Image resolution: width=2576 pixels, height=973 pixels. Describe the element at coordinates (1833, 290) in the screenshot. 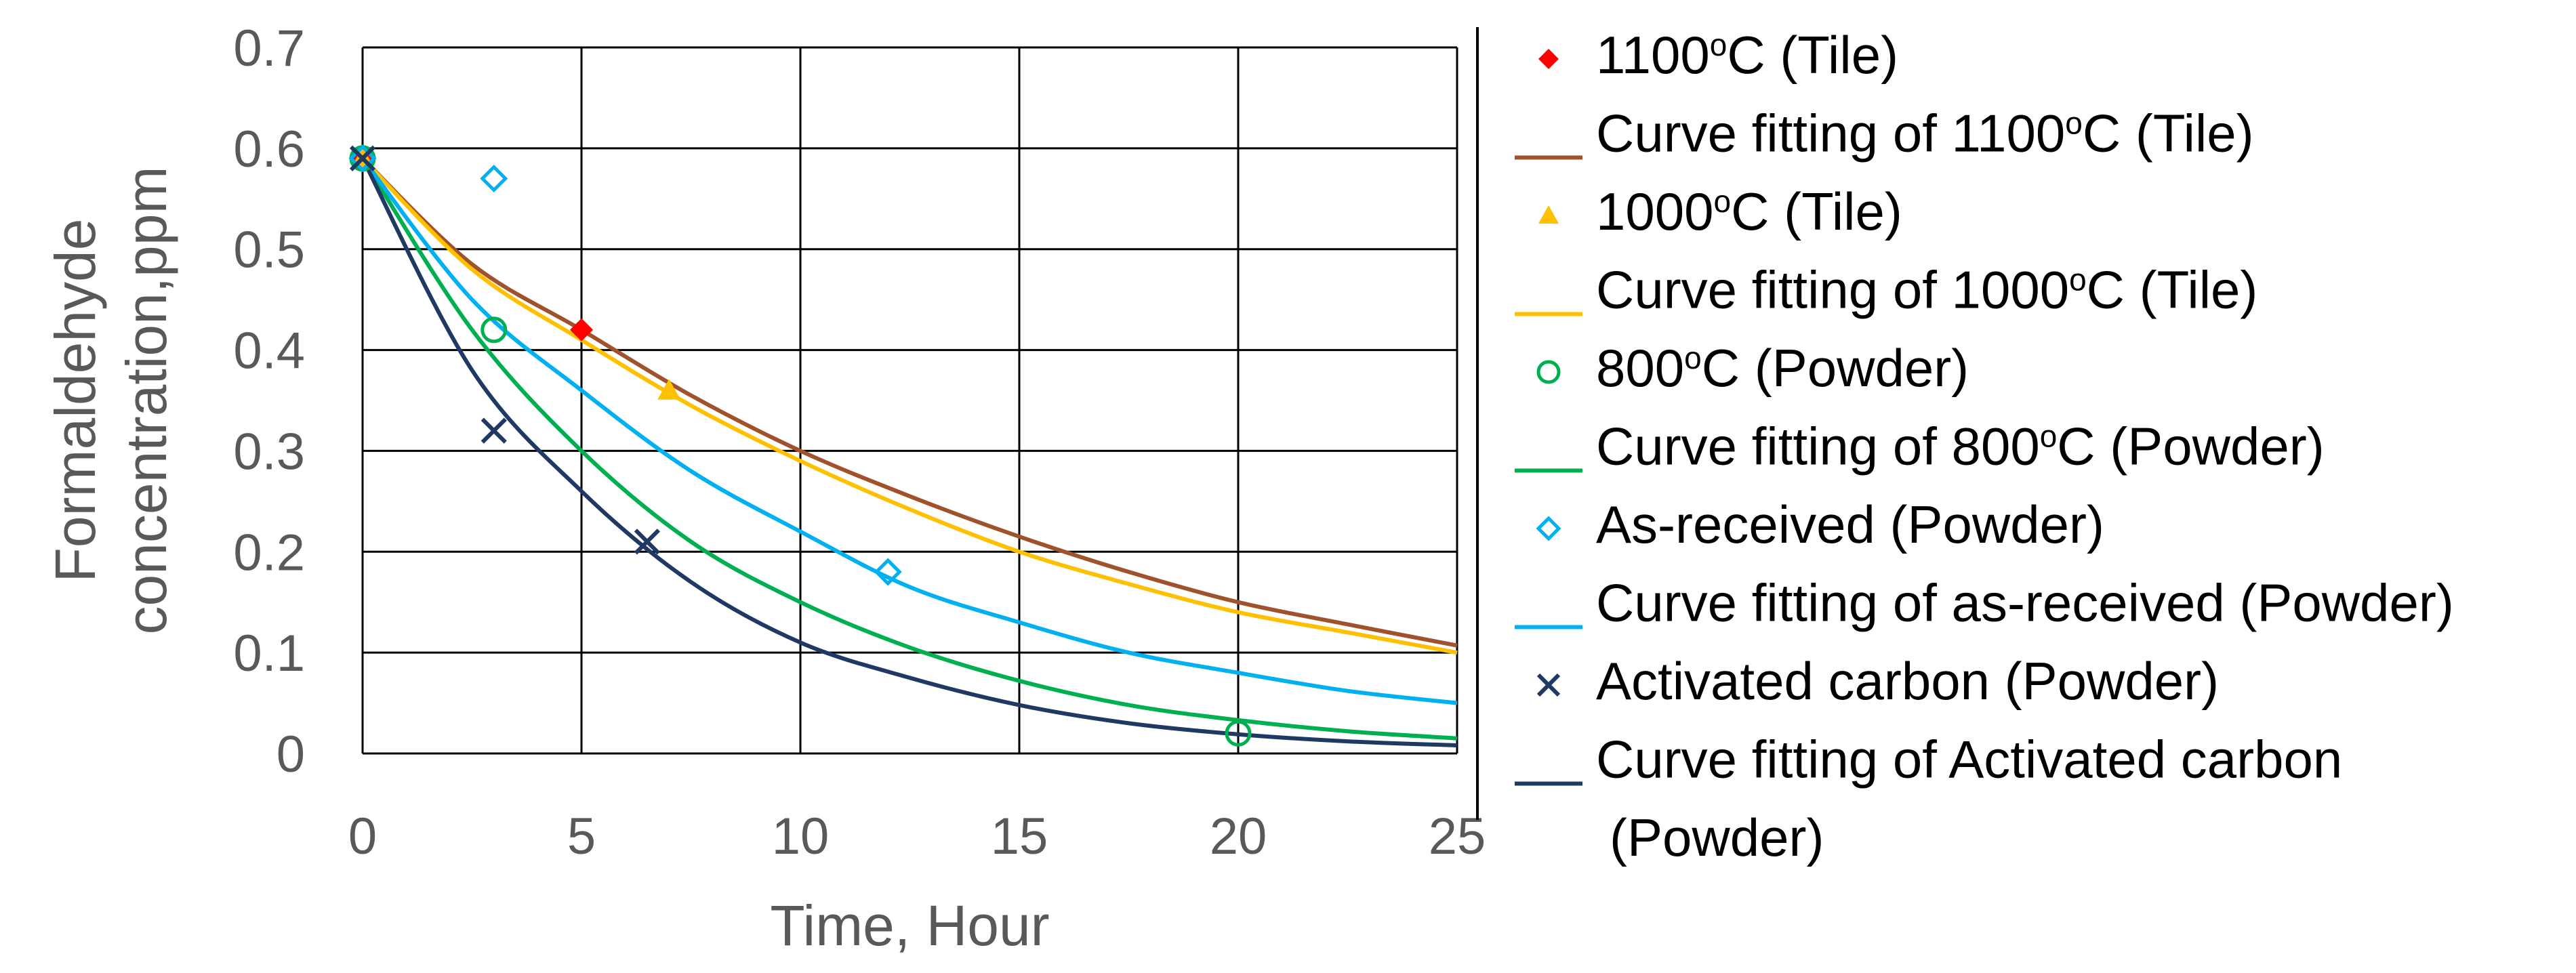

I see `legend-text-main: Curve fitting of 1000` at that location.